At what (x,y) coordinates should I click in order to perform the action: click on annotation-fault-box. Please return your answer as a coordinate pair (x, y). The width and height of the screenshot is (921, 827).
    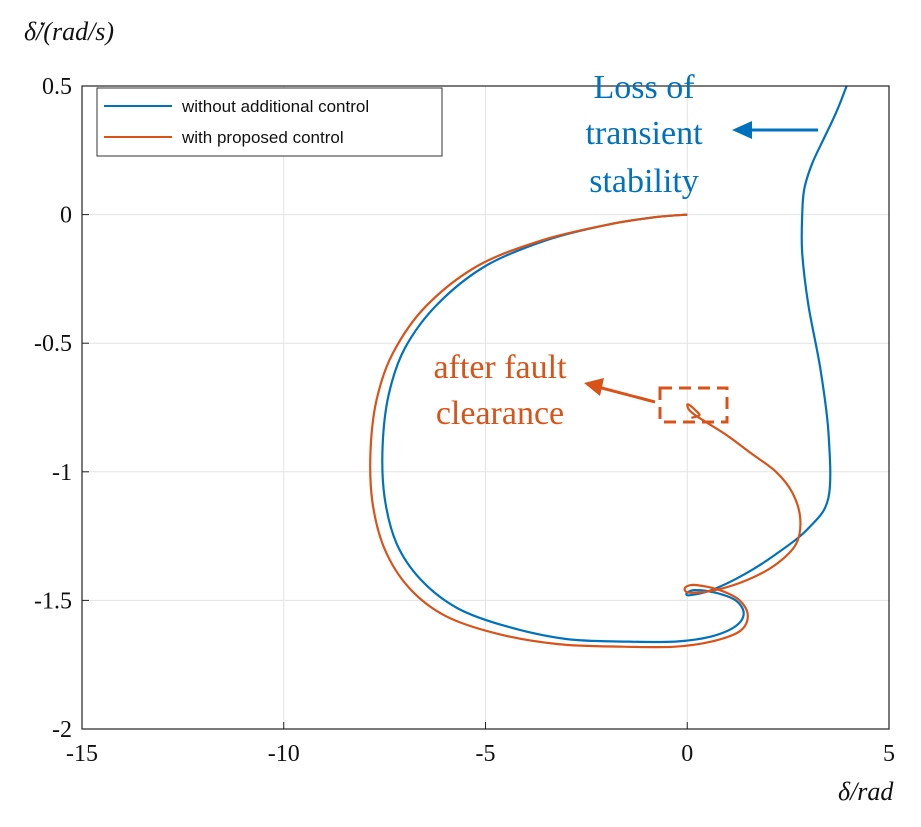
    Looking at the image, I should click on (693, 405).